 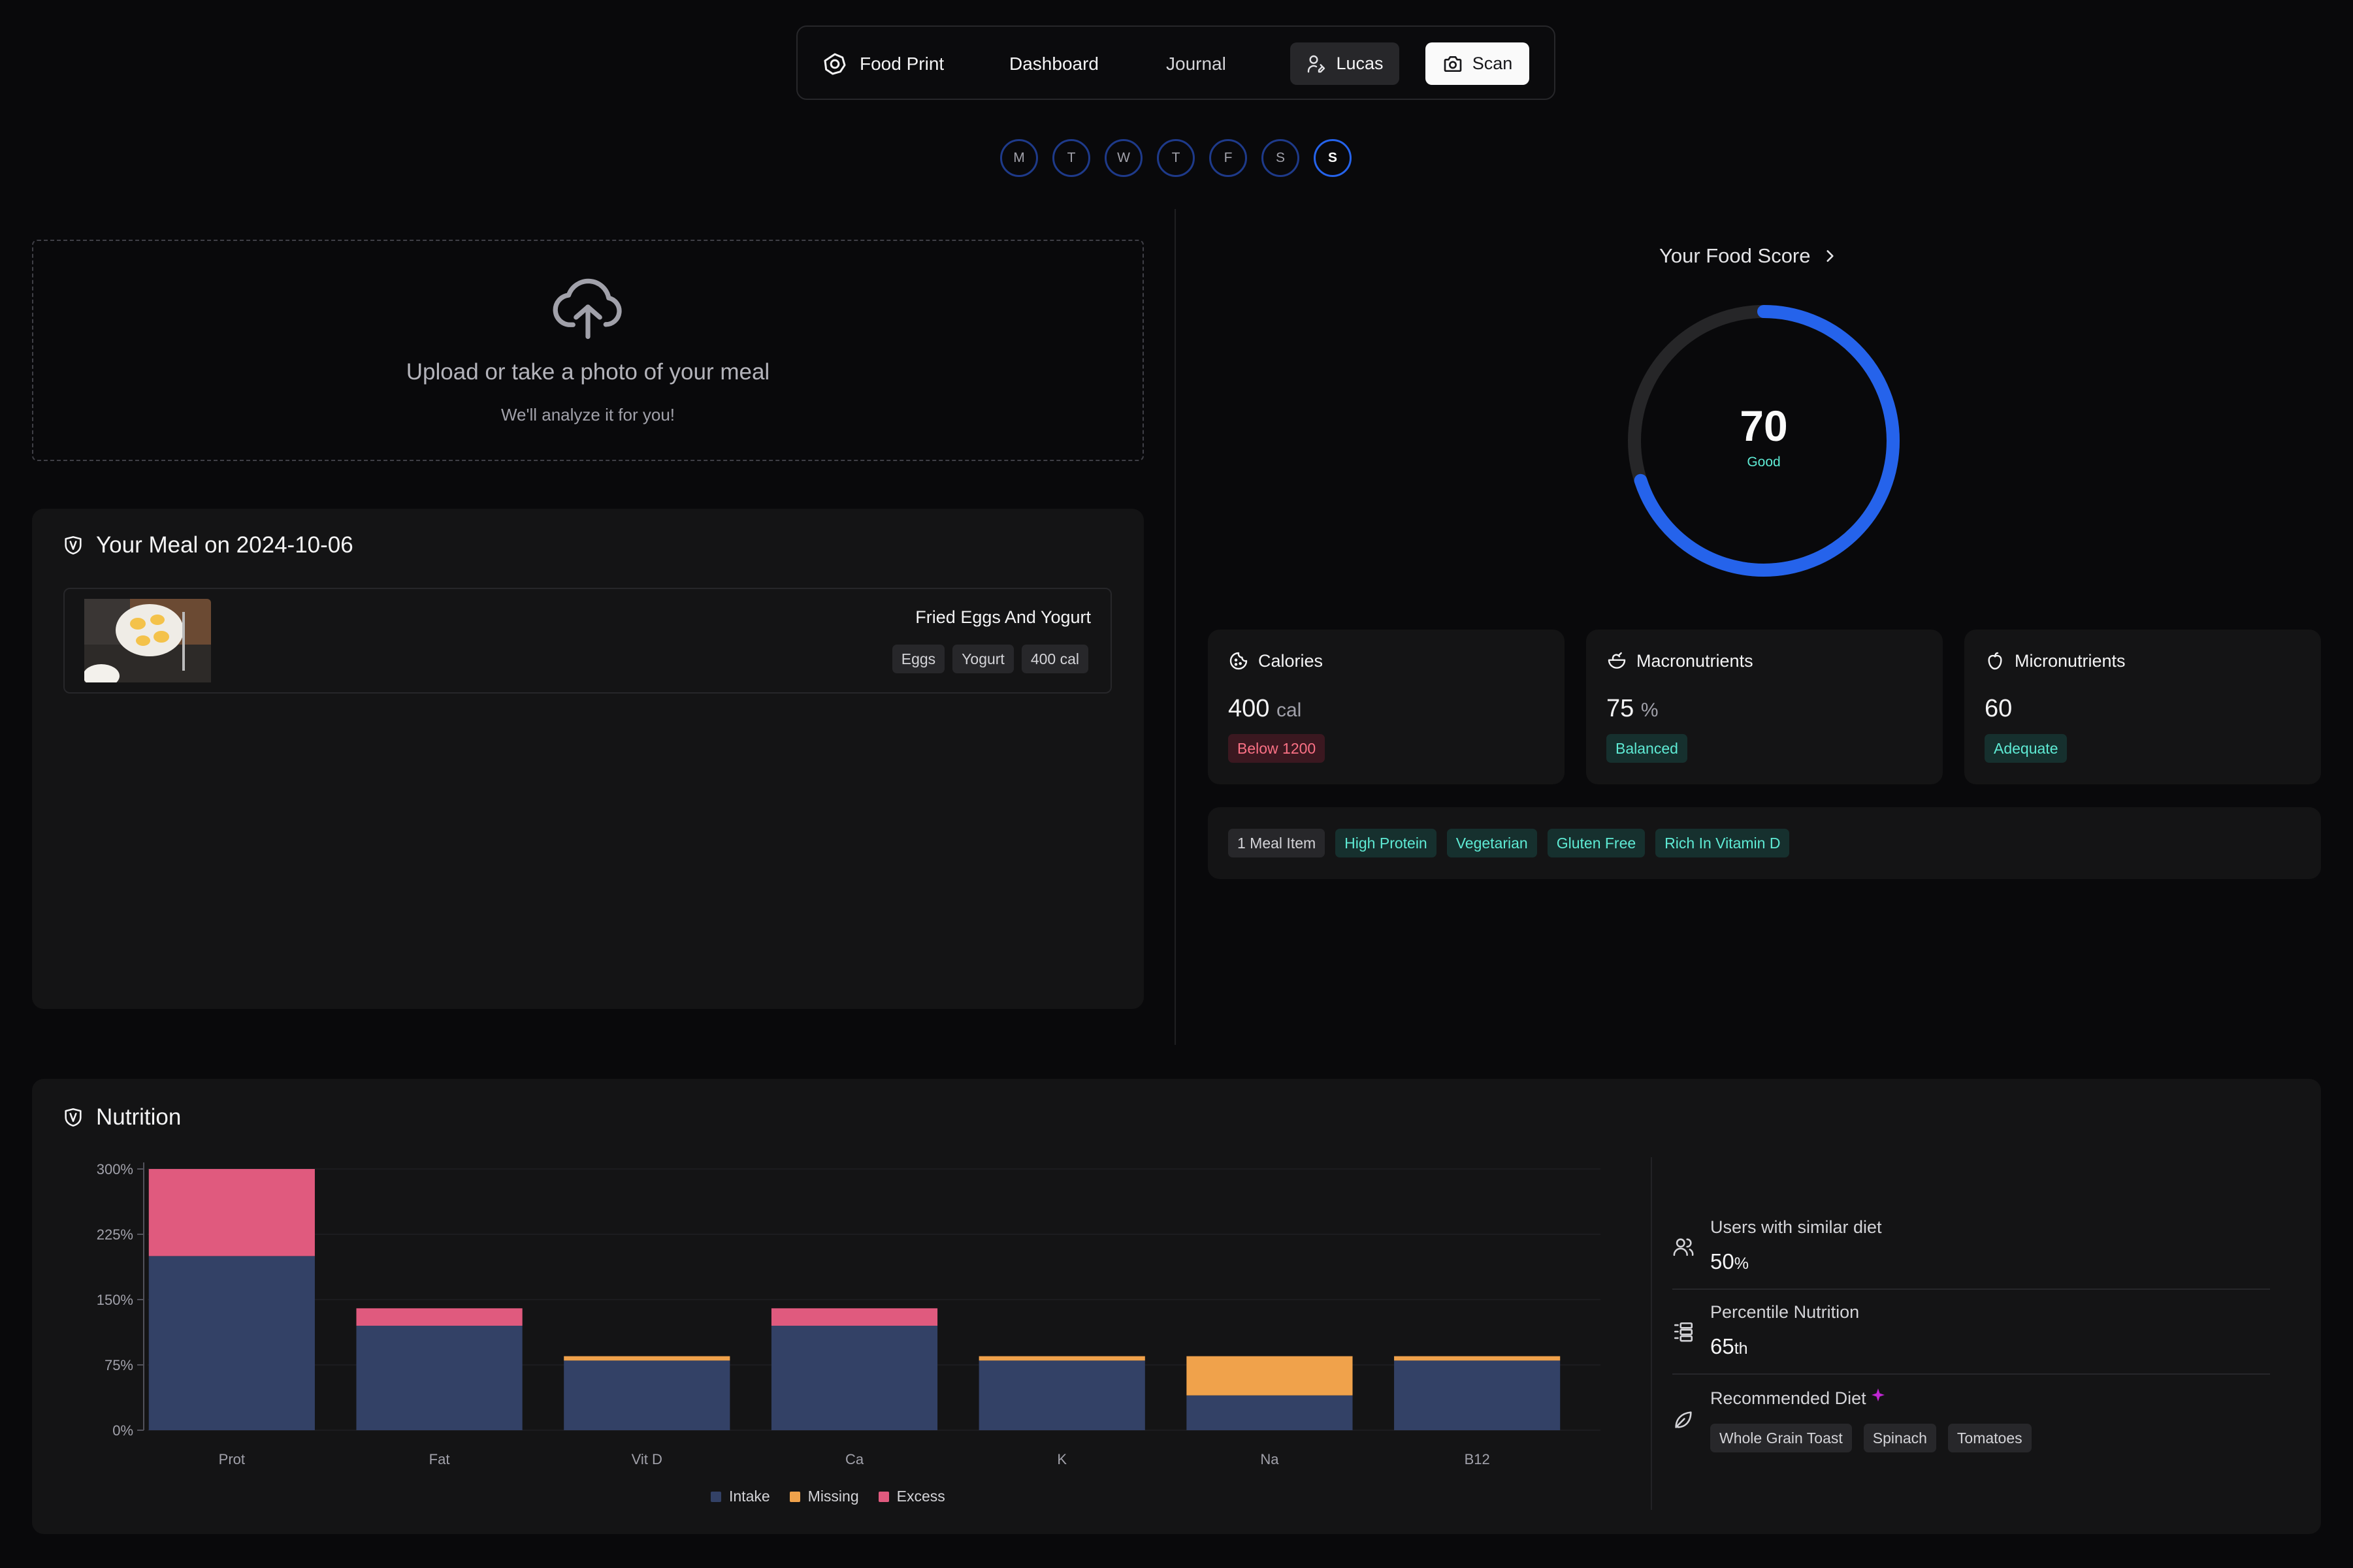 I want to click on x-tick-label: Vit D, so click(x=647, y=1459).